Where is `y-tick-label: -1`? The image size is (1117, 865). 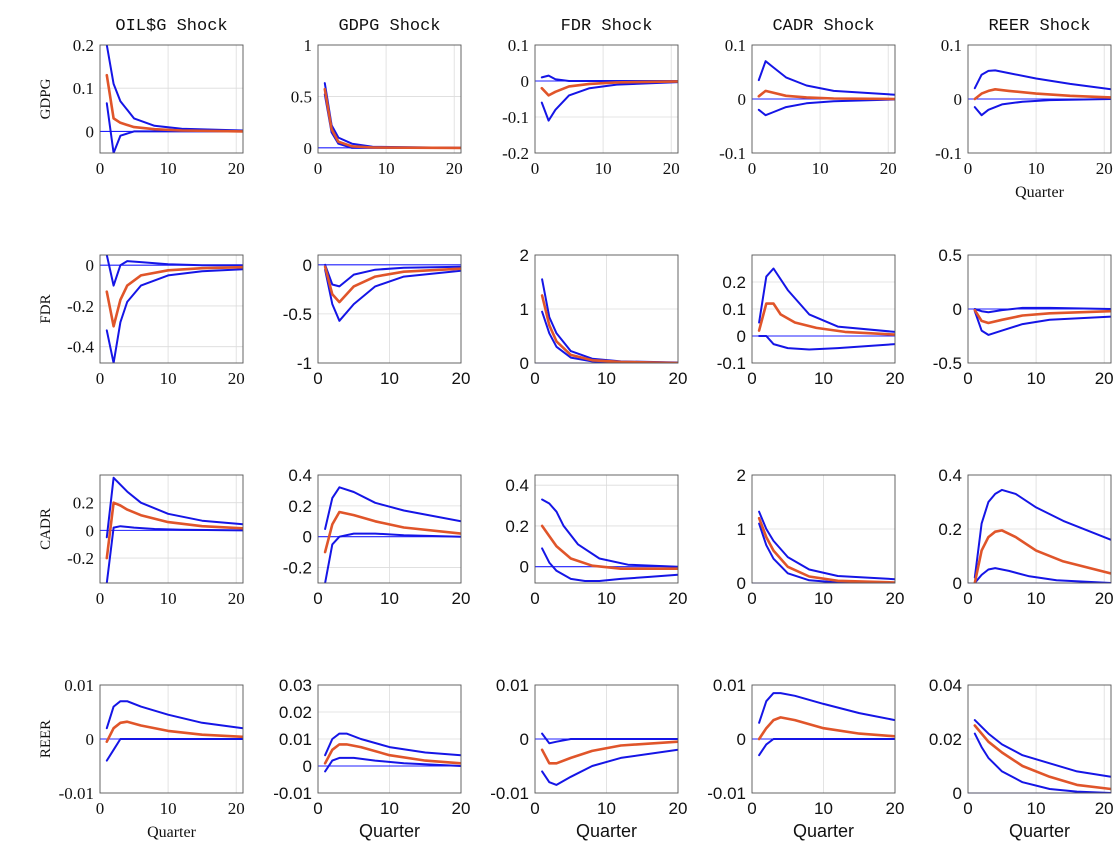 y-tick-label: -1 is located at coordinates (304, 363).